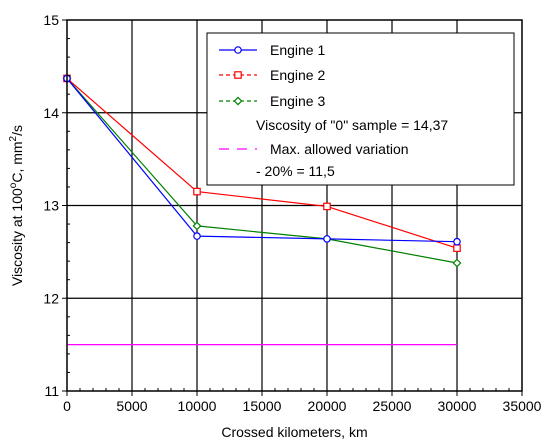 The height and width of the screenshot is (443, 554). Describe the element at coordinates (339, 149) in the screenshot. I see `legend-label: Max. allowed variation` at that location.